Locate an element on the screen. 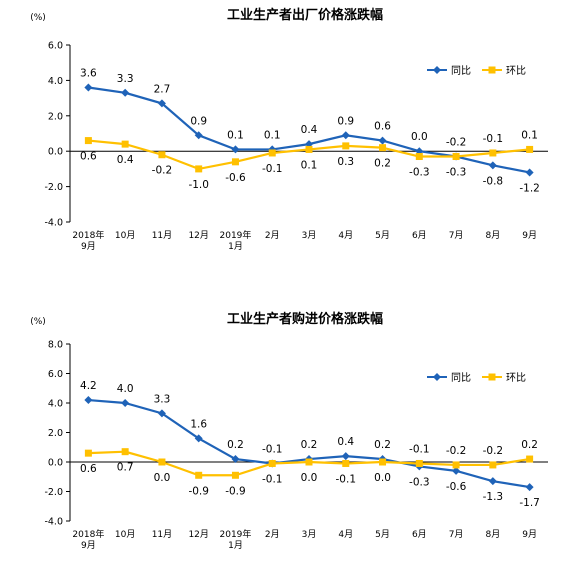 The height and width of the screenshot is (585, 580). data-label-upper: 4.2 is located at coordinates (88, 386).